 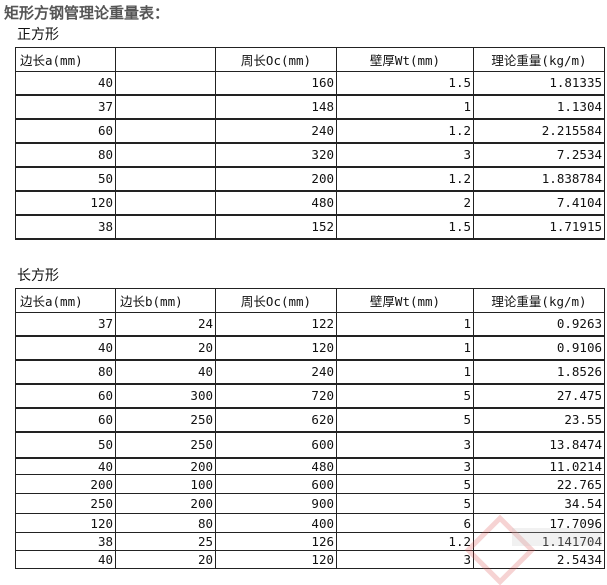 I want to click on table-row: 80 40 240 1 1.8526, so click(x=310, y=372).